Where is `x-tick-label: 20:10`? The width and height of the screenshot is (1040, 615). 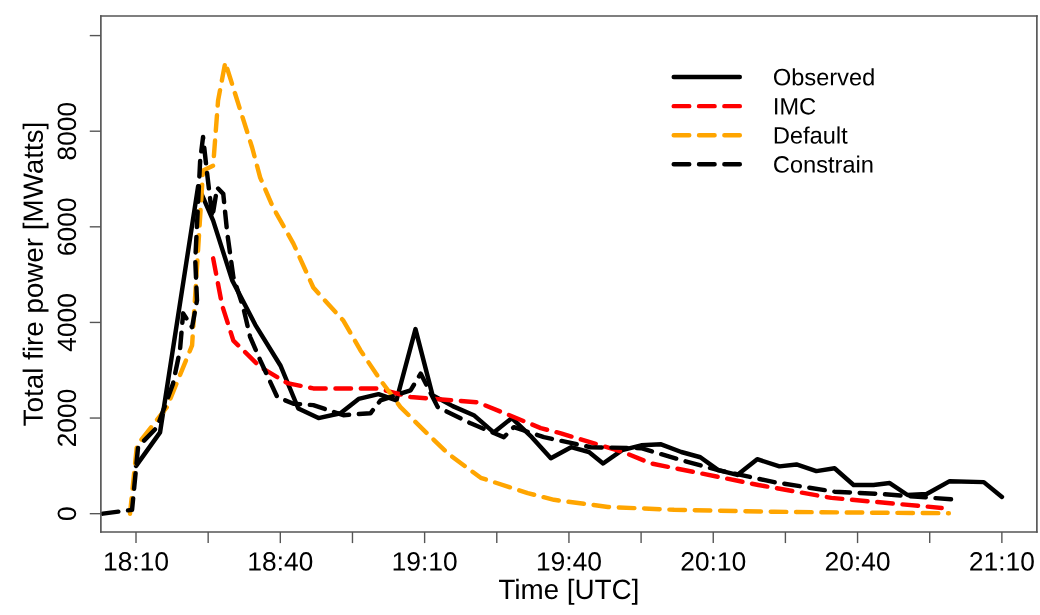 x-tick-label: 20:10 is located at coordinates (713, 561).